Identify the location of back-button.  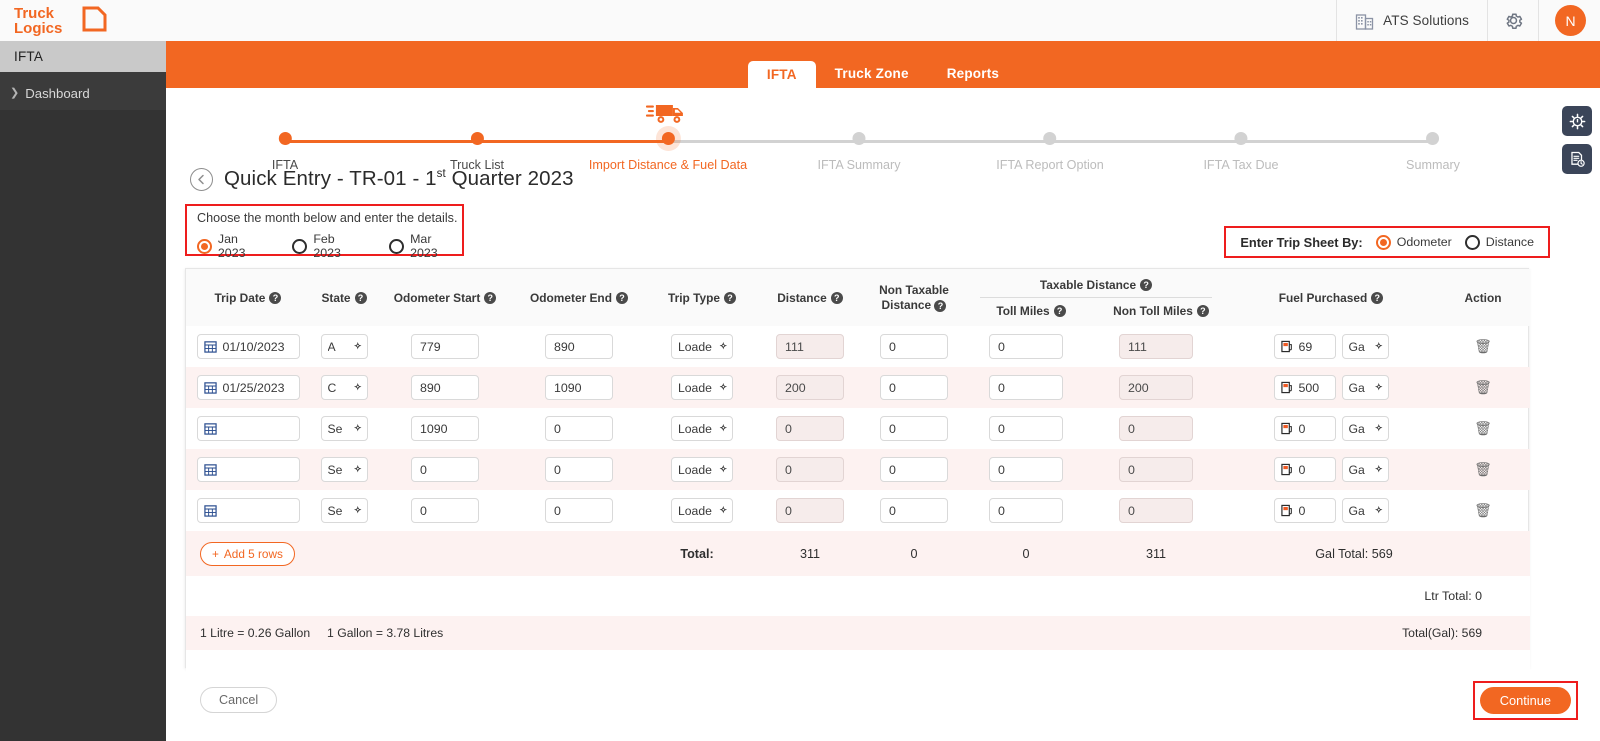
(201, 179).